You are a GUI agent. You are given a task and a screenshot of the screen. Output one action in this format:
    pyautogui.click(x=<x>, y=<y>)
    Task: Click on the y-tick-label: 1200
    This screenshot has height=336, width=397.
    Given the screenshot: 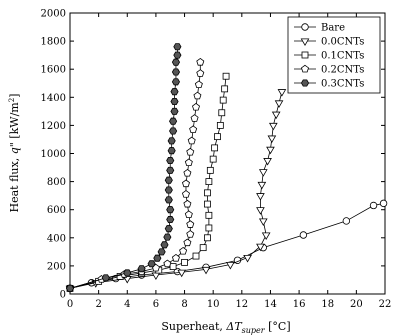 What is the action you would take?
    pyautogui.click(x=53, y=126)
    